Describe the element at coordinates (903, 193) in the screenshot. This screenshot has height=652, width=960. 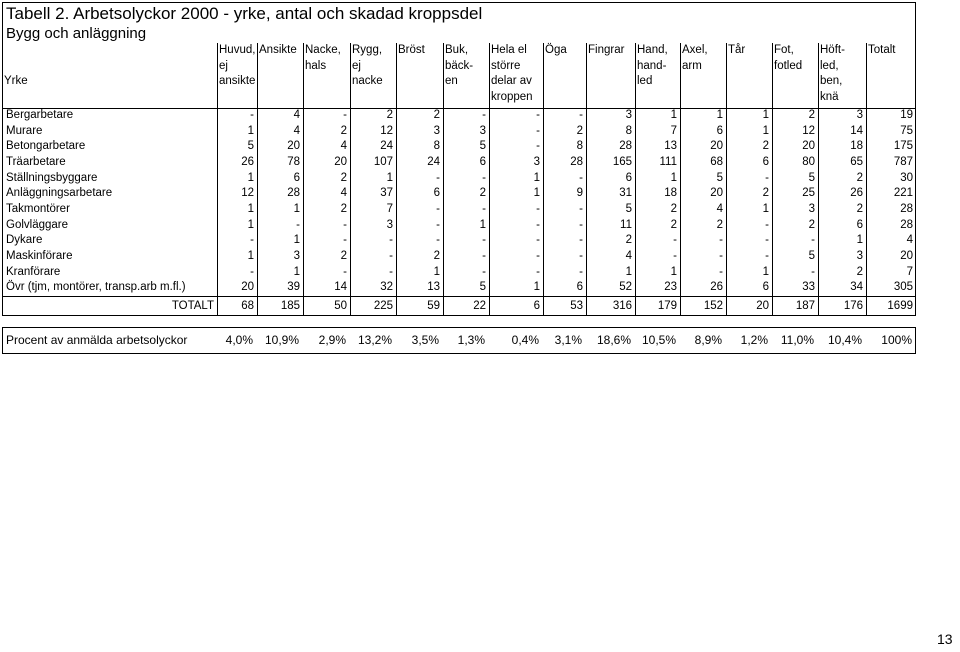
I see `cell: 221` at that location.